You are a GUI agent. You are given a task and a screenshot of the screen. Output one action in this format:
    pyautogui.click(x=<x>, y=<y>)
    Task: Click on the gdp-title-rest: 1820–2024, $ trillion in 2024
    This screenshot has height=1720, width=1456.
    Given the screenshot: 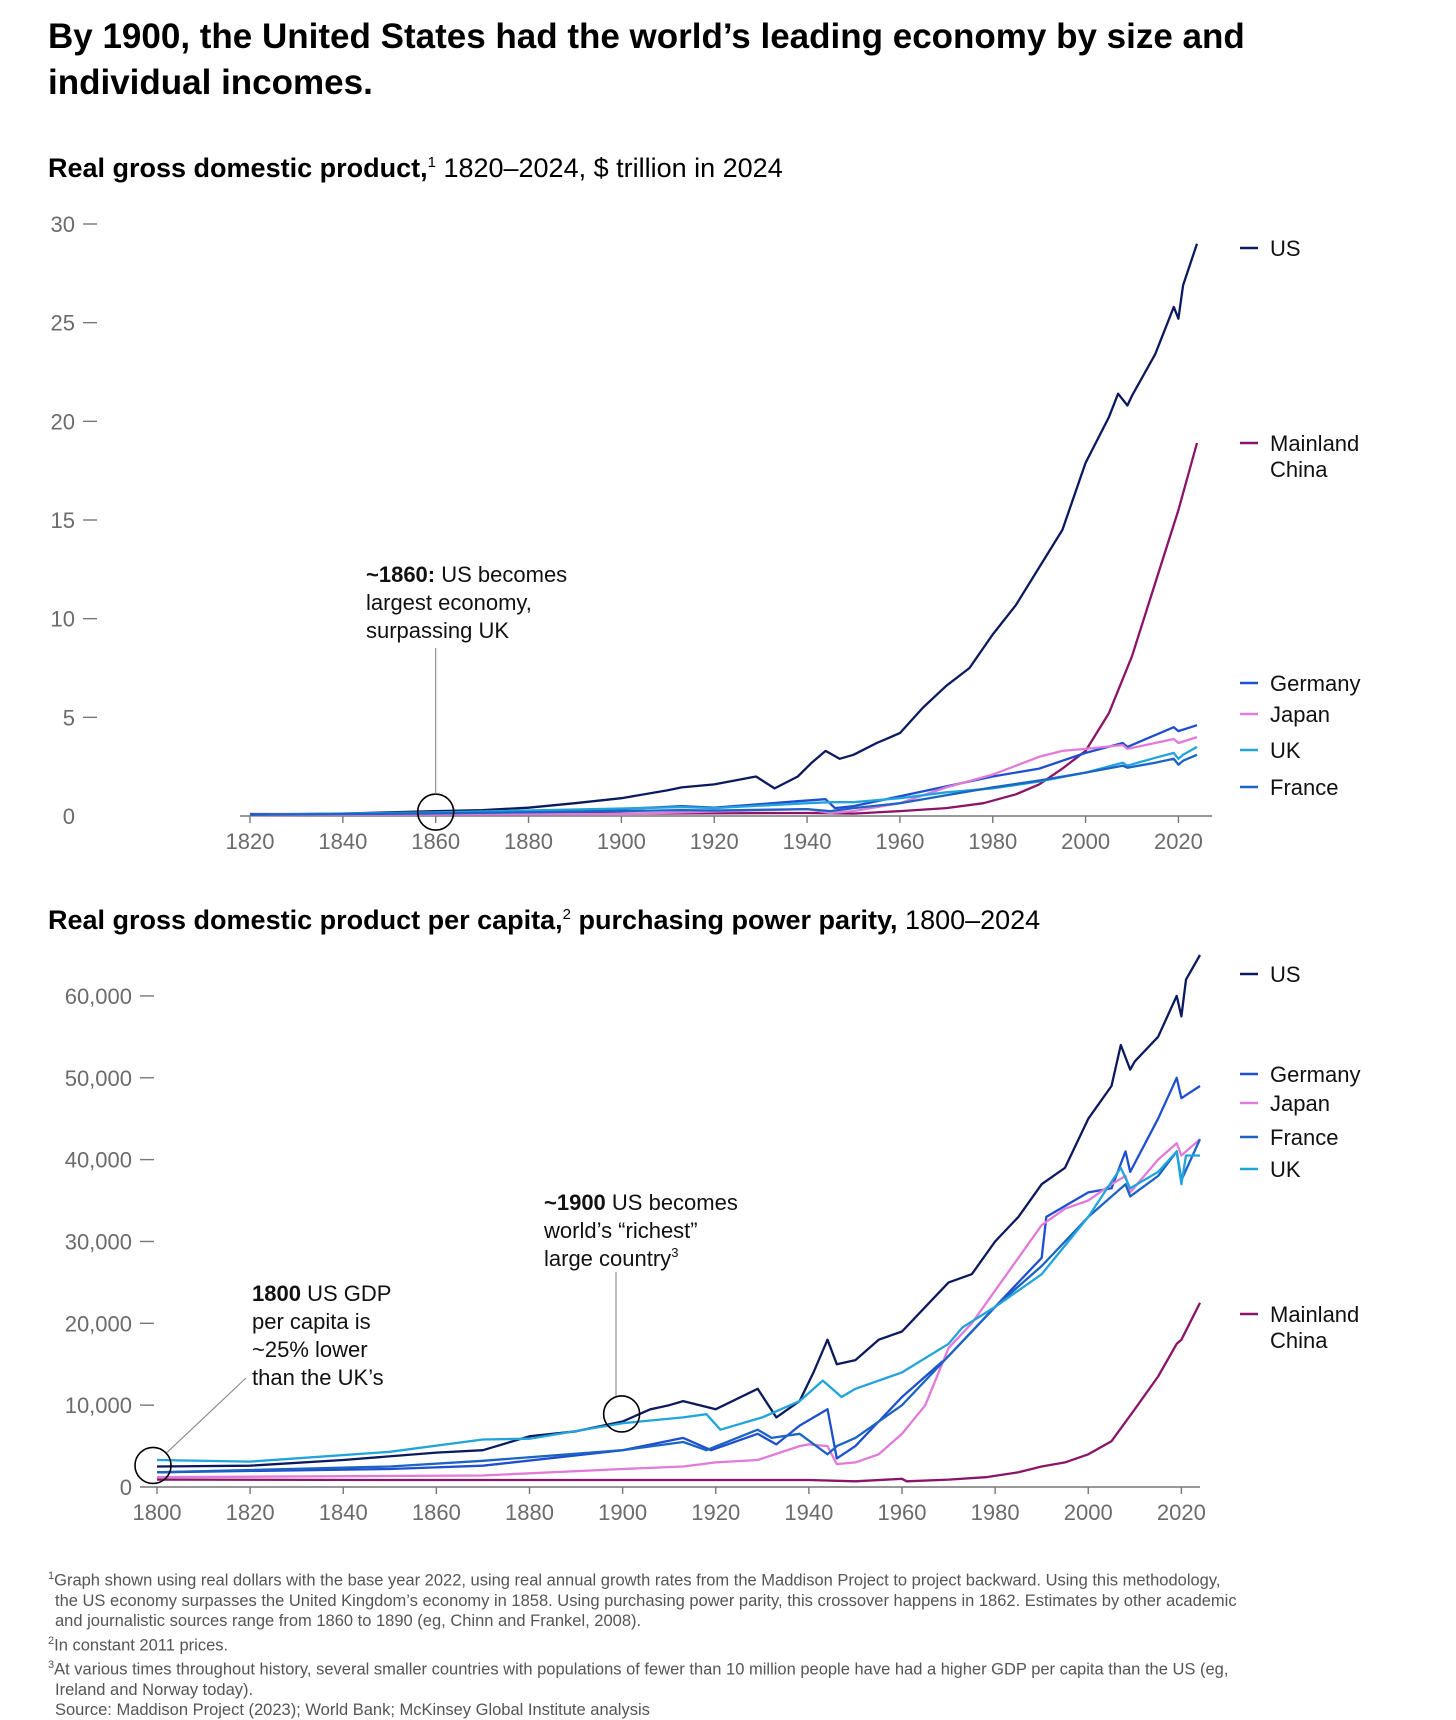 What is the action you would take?
    pyautogui.click(x=609, y=168)
    